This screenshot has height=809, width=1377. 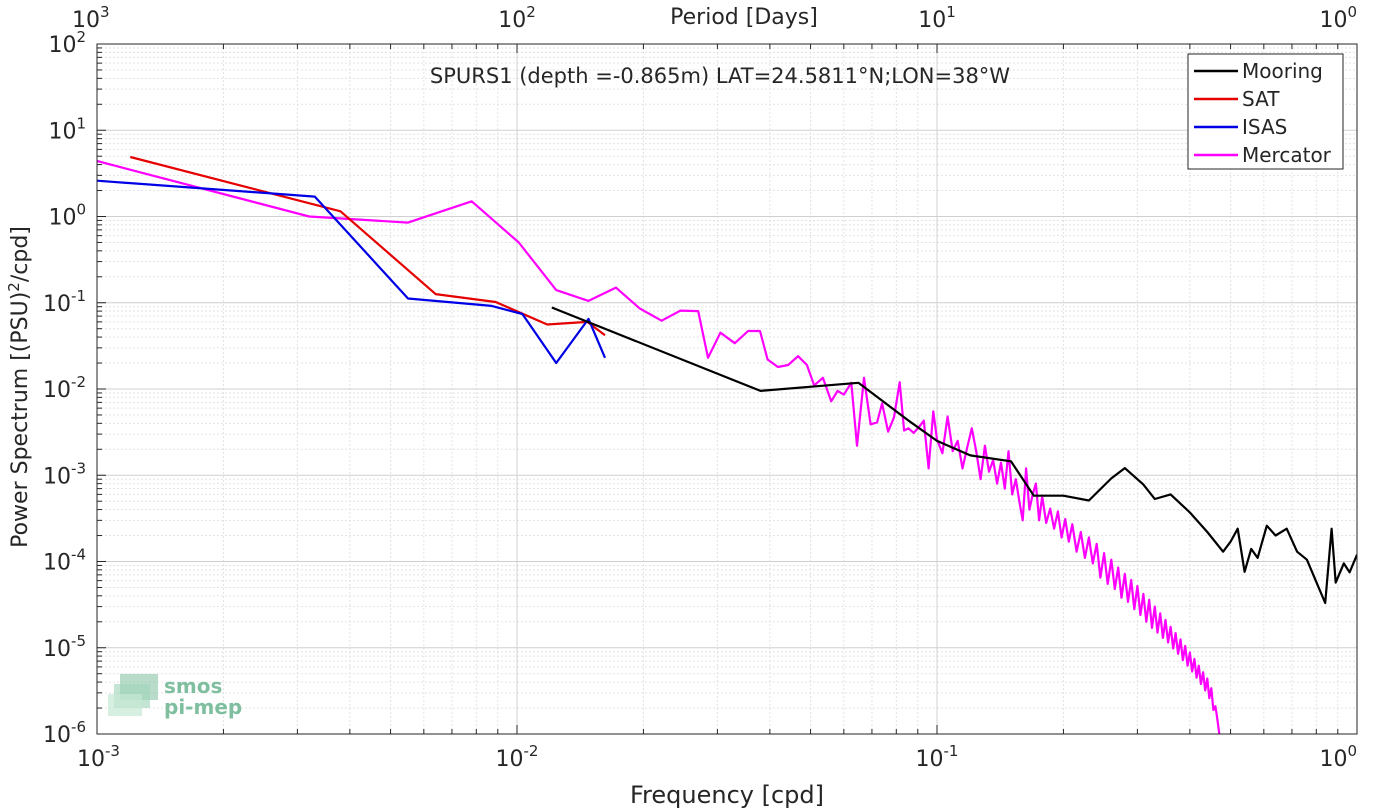 What do you see at coordinates (368, 246) in the screenshot?
I see `series-line-sat` at bounding box center [368, 246].